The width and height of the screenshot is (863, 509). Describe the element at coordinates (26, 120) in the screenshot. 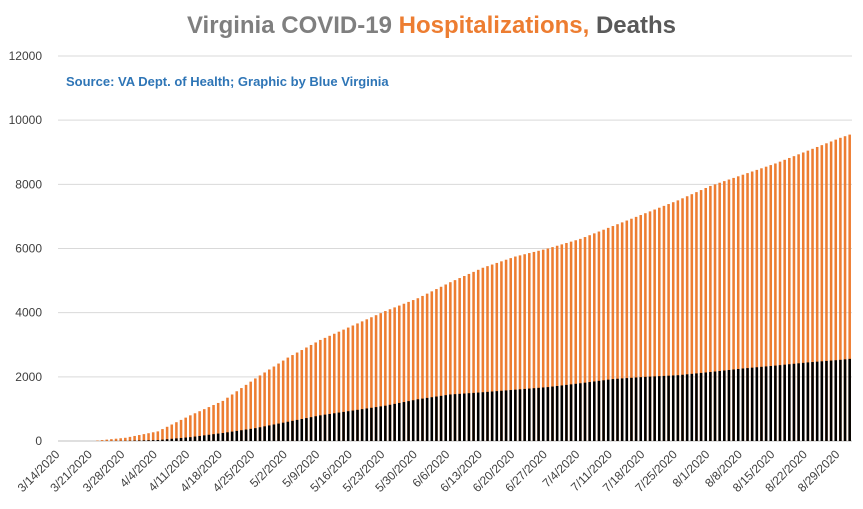

I see `y-tick-label: 10000` at that location.